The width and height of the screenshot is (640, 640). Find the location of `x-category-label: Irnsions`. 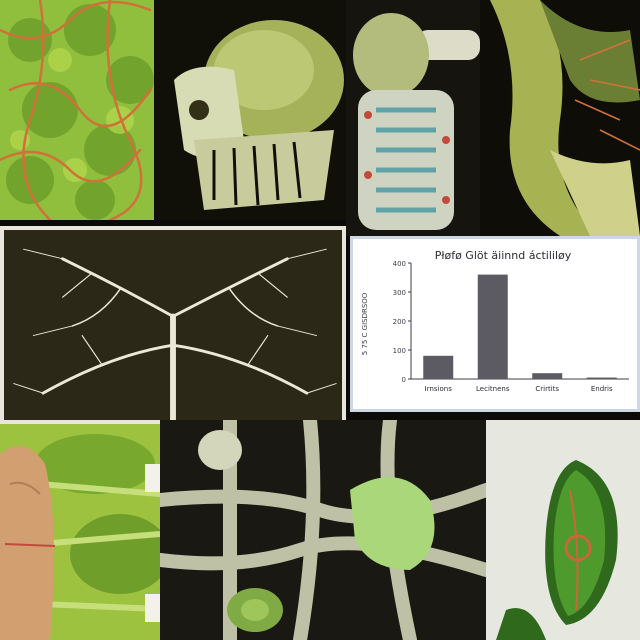

x-category-label: Irnsions is located at coordinates (439, 389).